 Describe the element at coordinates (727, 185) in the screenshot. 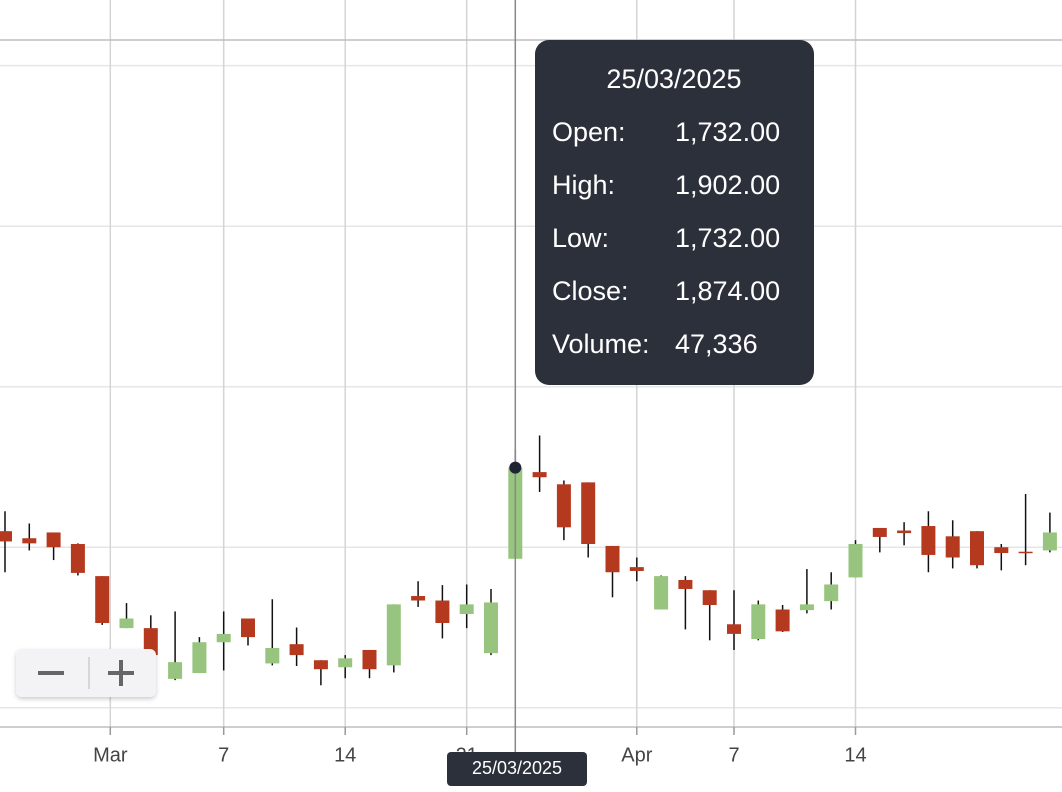

I see `tooltip-field-value: 1,902.00` at that location.